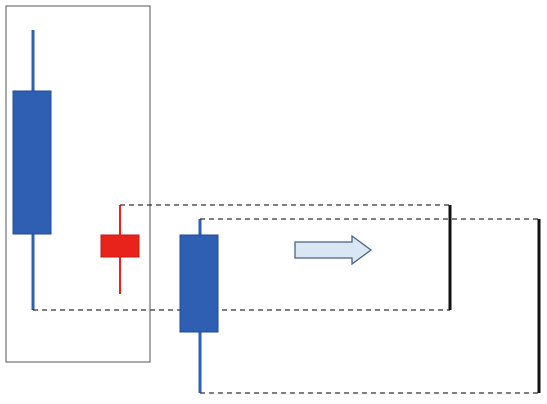  I want to click on candle-2-bullish, so click(120, 249).